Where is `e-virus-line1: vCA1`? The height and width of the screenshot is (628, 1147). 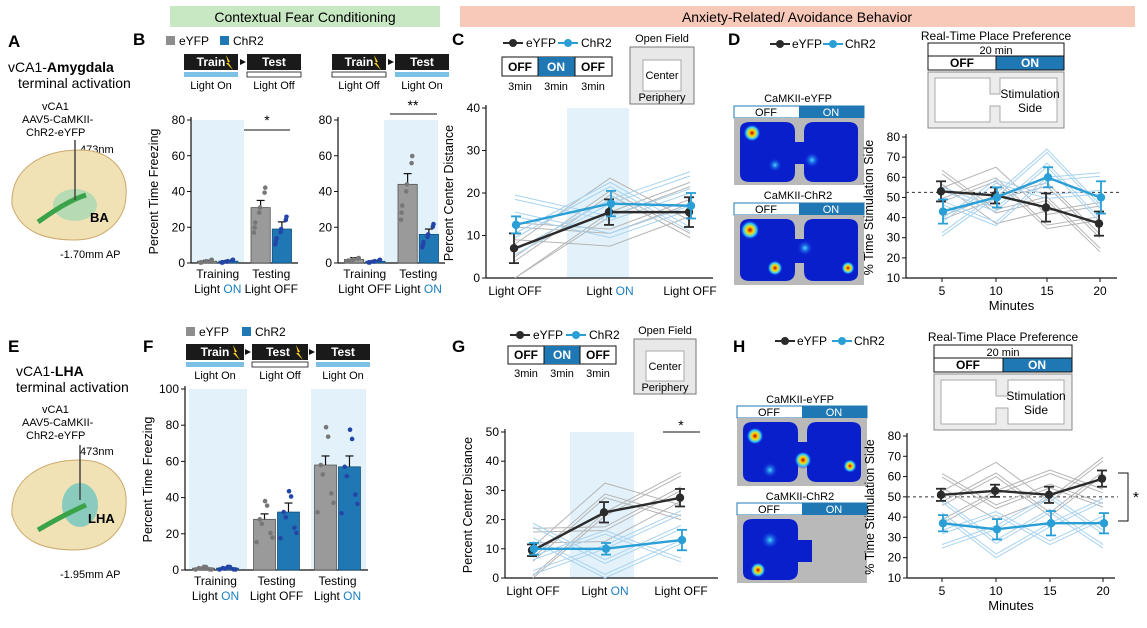
e-virus-line1: vCA1 is located at coordinates (55, 410).